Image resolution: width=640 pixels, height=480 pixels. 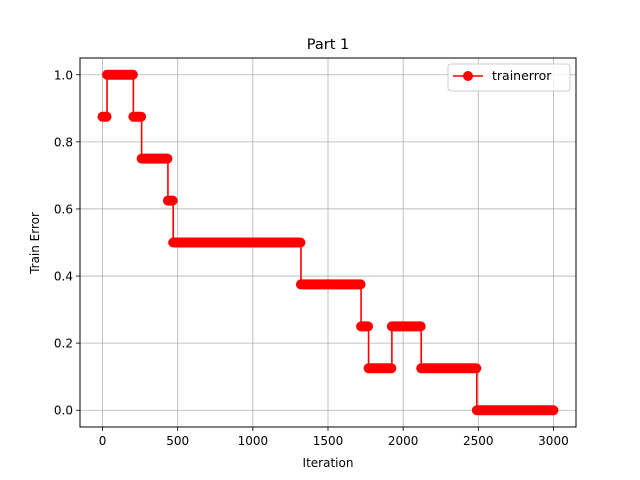 I want to click on y-tick-label: 0.4, so click(x=63, y=277).